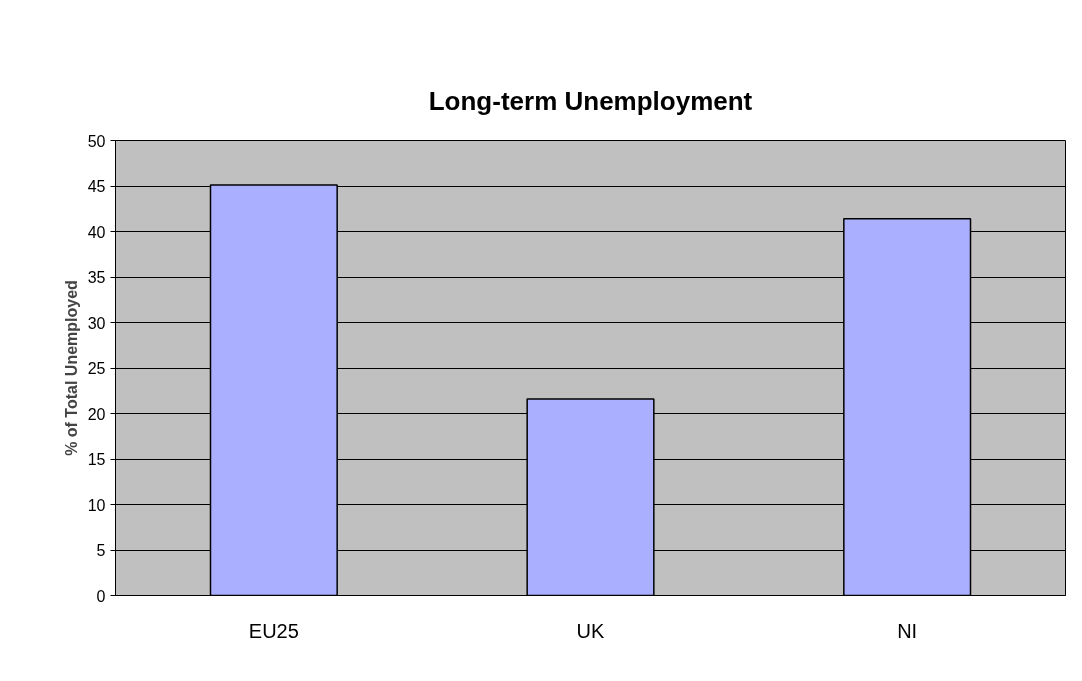  What do you see at coordinates (96, 186) in the screenshot?
I see `y-tick-label: 45` at bounding box center [96, 186].